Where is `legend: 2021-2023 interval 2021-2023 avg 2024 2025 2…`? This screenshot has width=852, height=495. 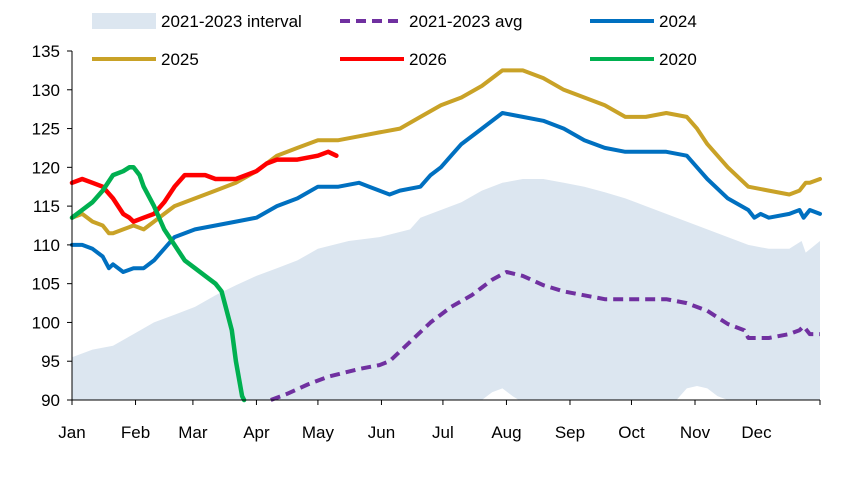
legend: 2021-2023 interval 2021-2023 avg 2024 2025 2… is located at coordinates (394, 40).